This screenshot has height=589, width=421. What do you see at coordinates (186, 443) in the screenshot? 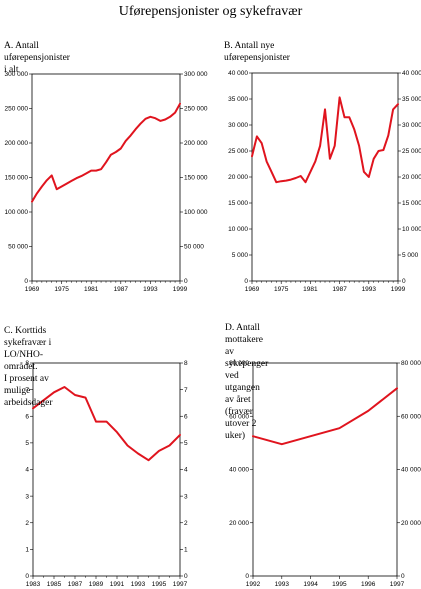
I see `ytick-label-right-c: 5` at bounding box center [186, 443].